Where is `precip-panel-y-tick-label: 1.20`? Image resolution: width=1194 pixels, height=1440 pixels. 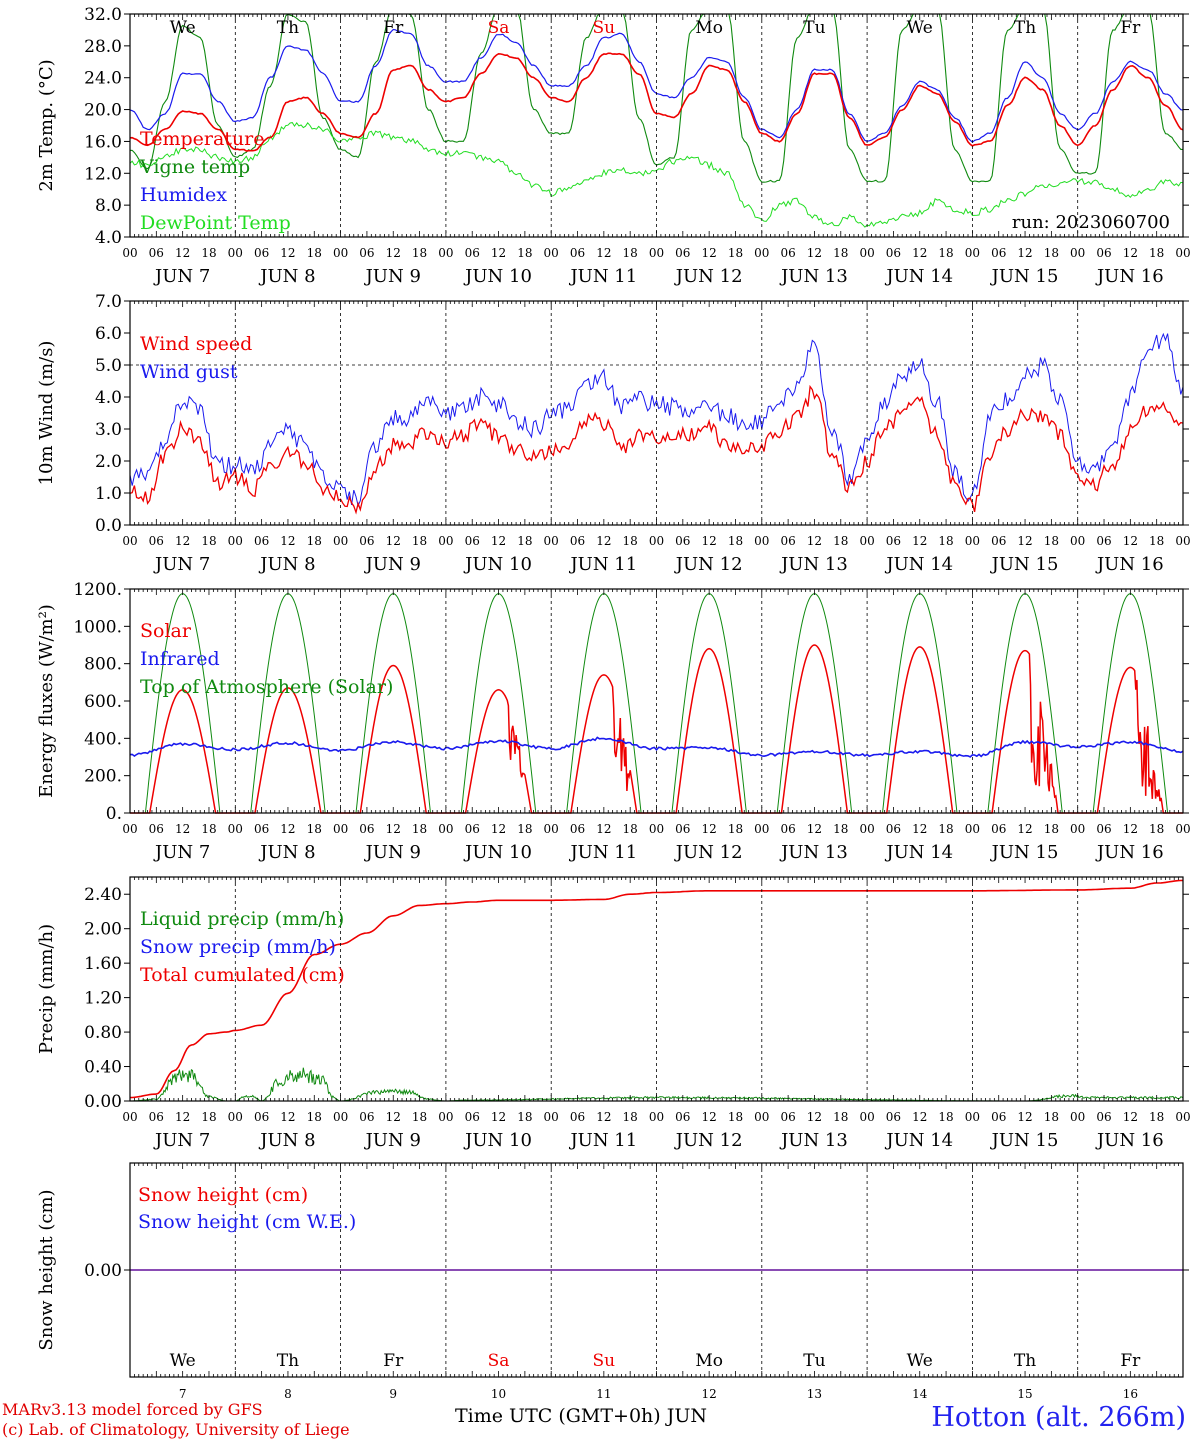
precip-panel-y-tick-label: 1.20 is located at coordinates (103, 999).